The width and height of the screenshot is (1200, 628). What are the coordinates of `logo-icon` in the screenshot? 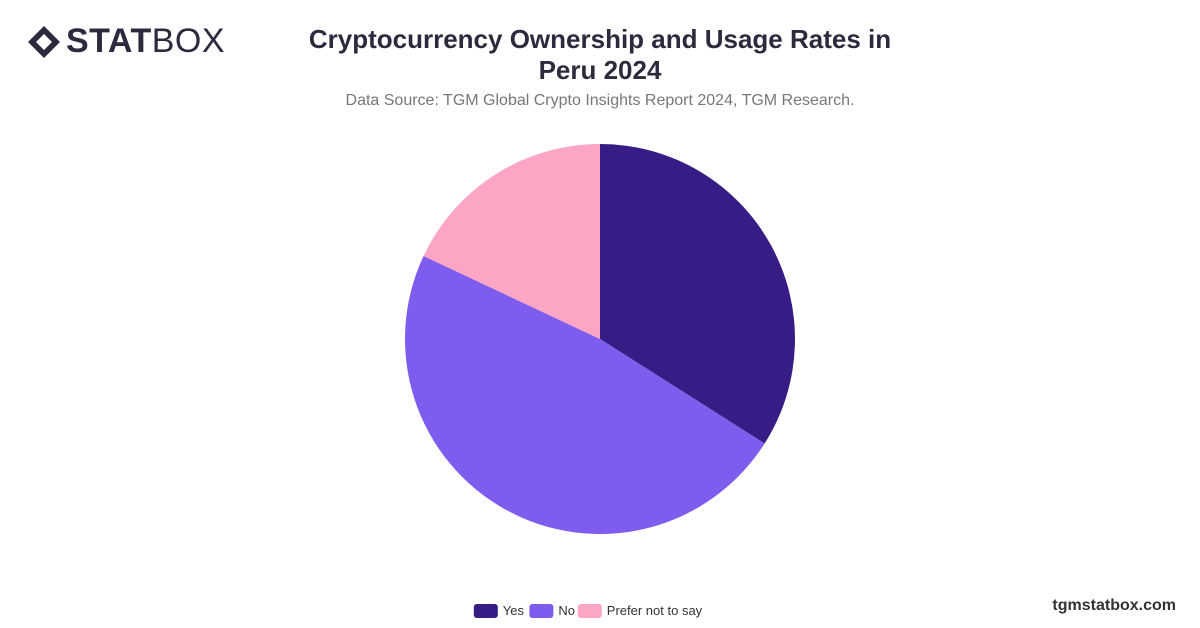 It's located at (44, 41).